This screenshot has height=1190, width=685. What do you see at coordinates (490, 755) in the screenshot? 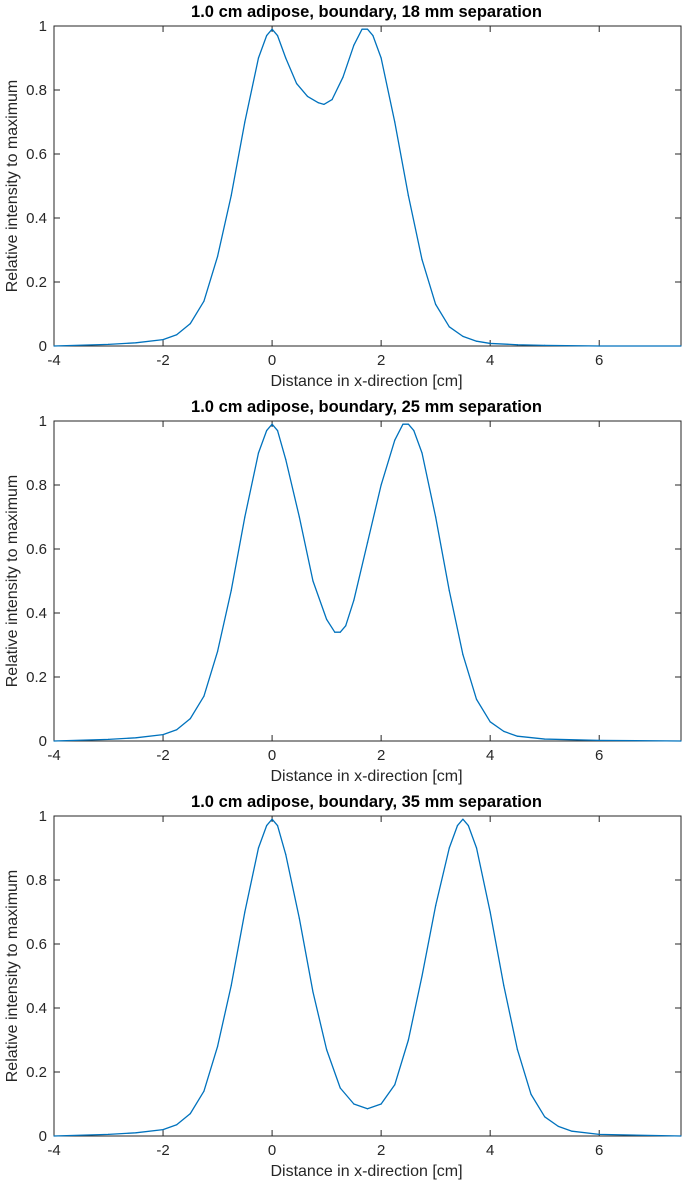
I see `x-tick-label: 4` at bounding box center [490, 755].